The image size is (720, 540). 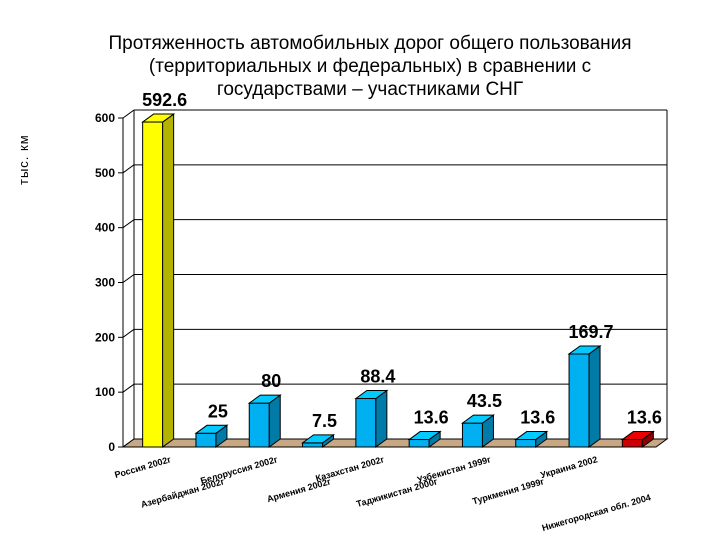 What do you see at coordinates (105, 337) in the screenshot?
I see `y-tick-label: 200` at bounding box center [105, 337].